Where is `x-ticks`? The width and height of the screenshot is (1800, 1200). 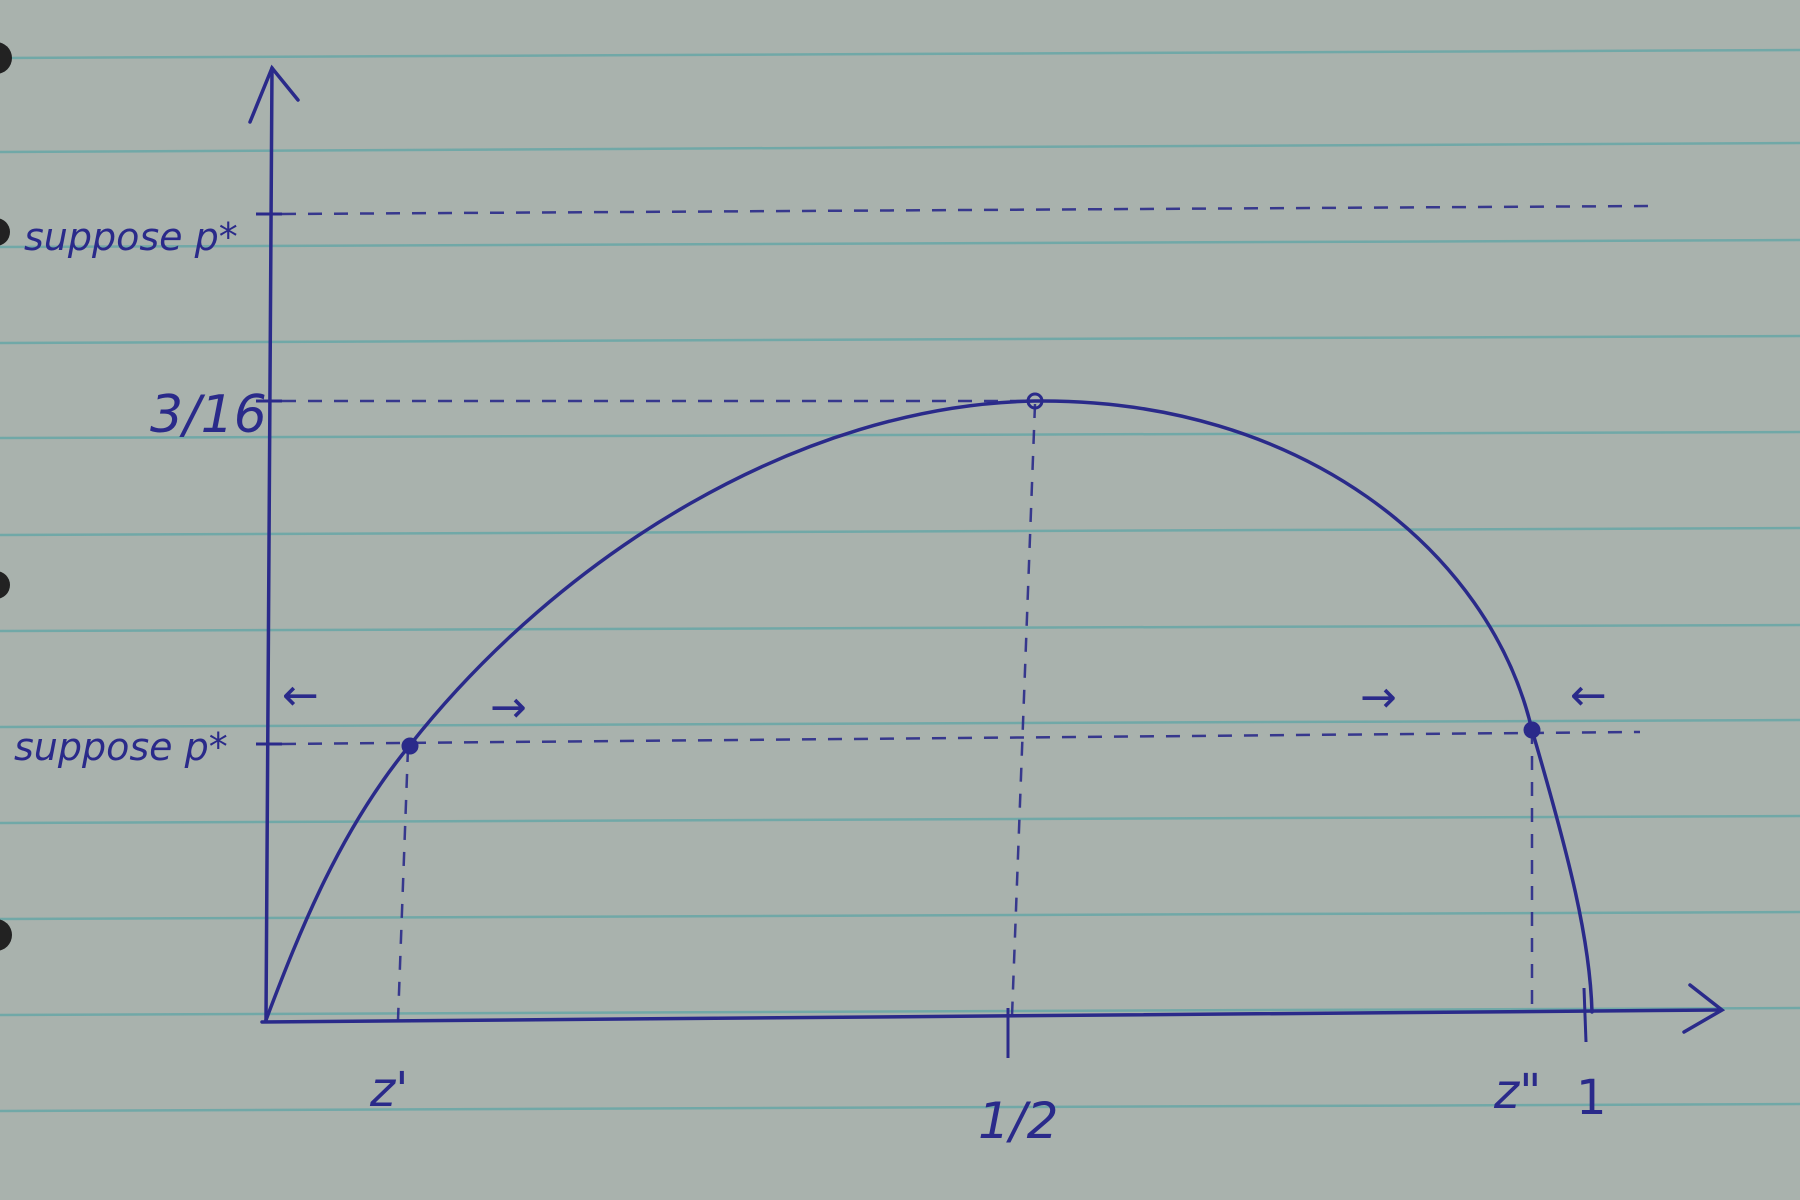
x-ticks is located at coordinates (1297, 1022).